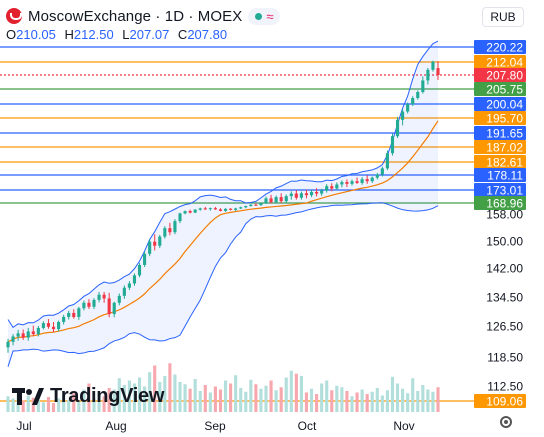 The height and width of the screenshot is (437, 544). I want to click on price-axis-label: 182.61, so click(504, 163).